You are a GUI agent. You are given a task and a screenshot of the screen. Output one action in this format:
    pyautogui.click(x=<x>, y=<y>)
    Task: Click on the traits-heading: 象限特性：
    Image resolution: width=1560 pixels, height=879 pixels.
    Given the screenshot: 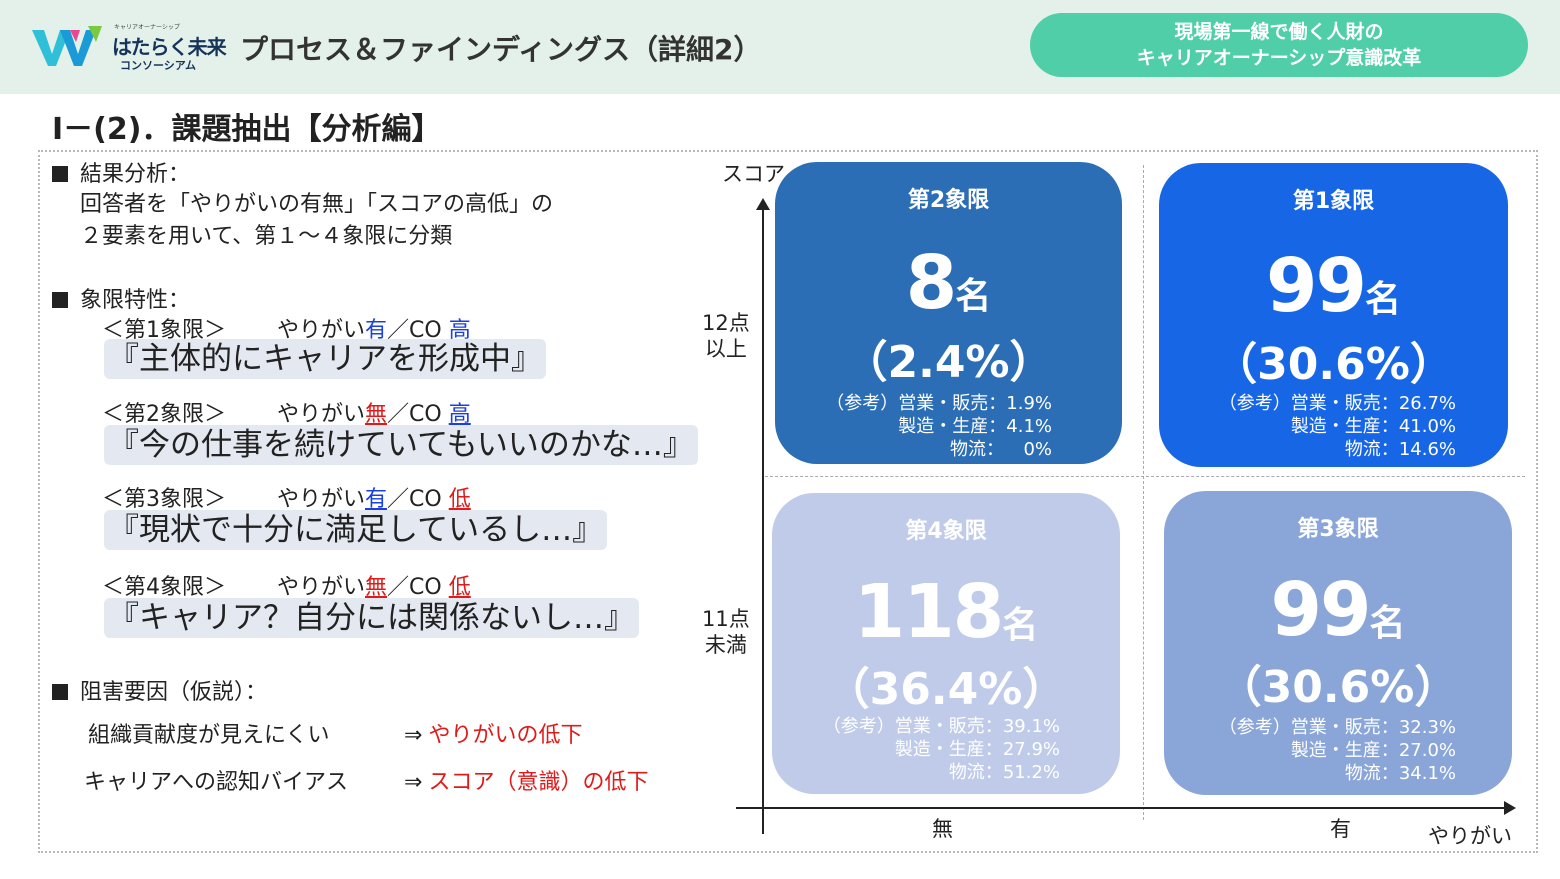 What is the action you would take?
    pyautogui.click(x=121, y=298)
    